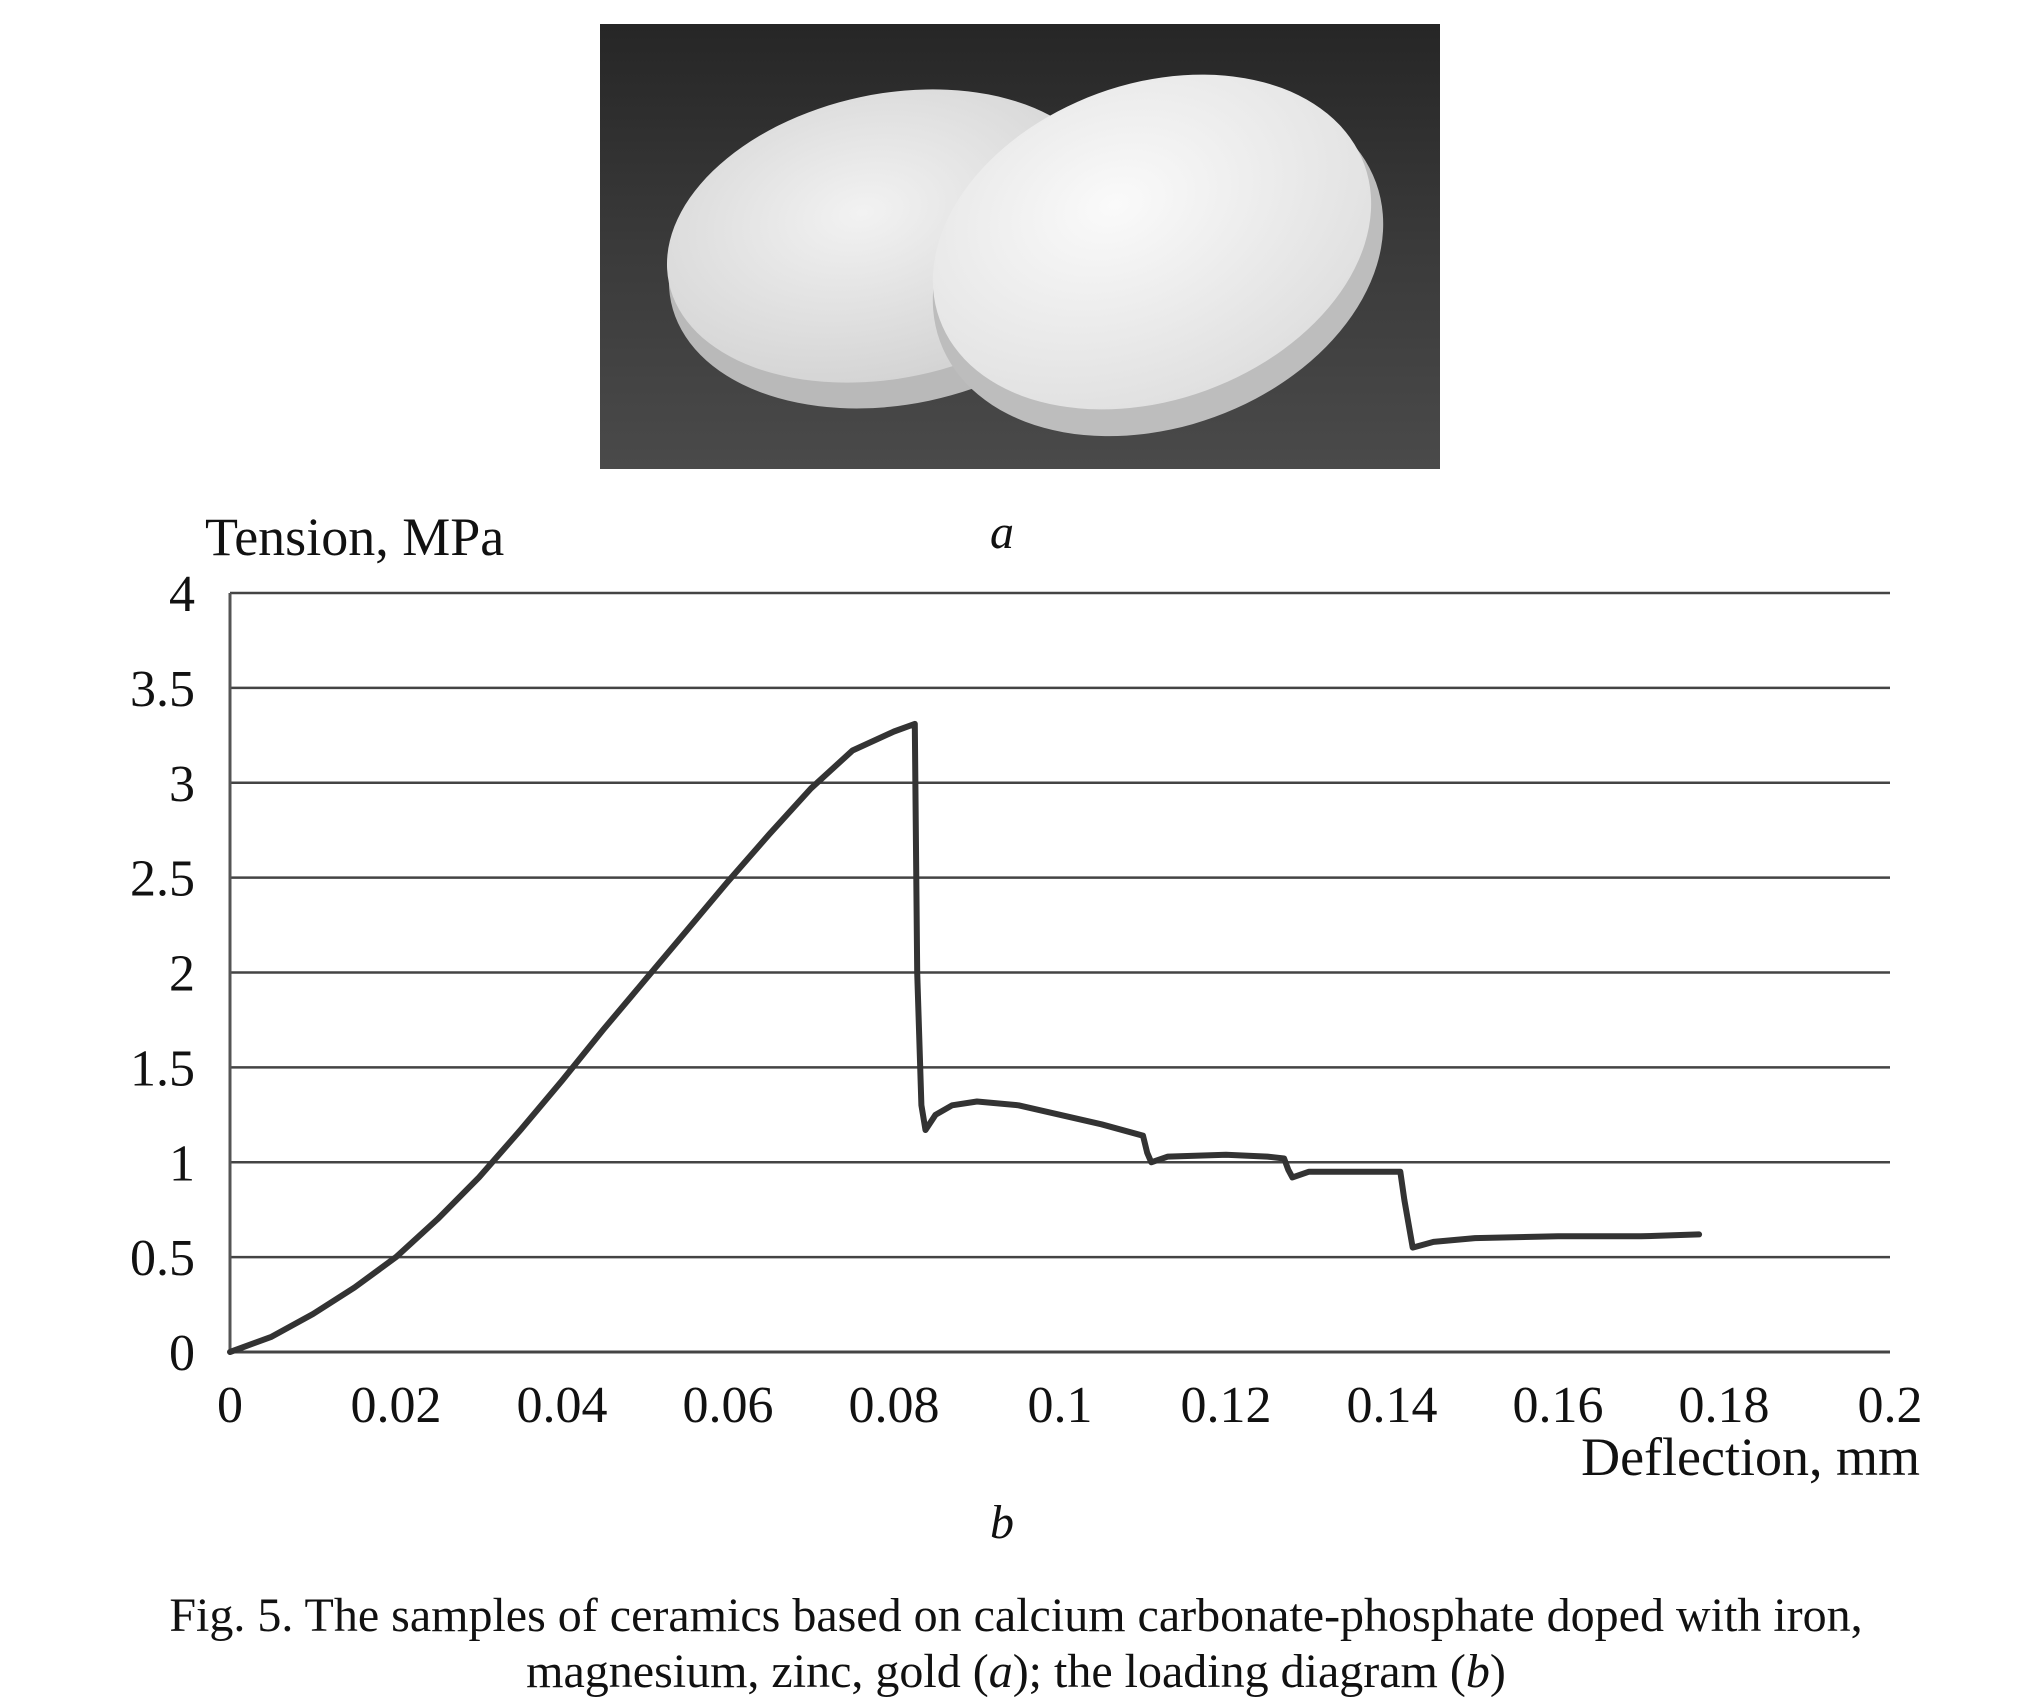 Image resolution: width=2032 pixels, height=1700 pixels. What do you see at coordinates (162, 689) in the screenshot?
I see `y-tick-label: 3.5` at bounding box center [162, 689].